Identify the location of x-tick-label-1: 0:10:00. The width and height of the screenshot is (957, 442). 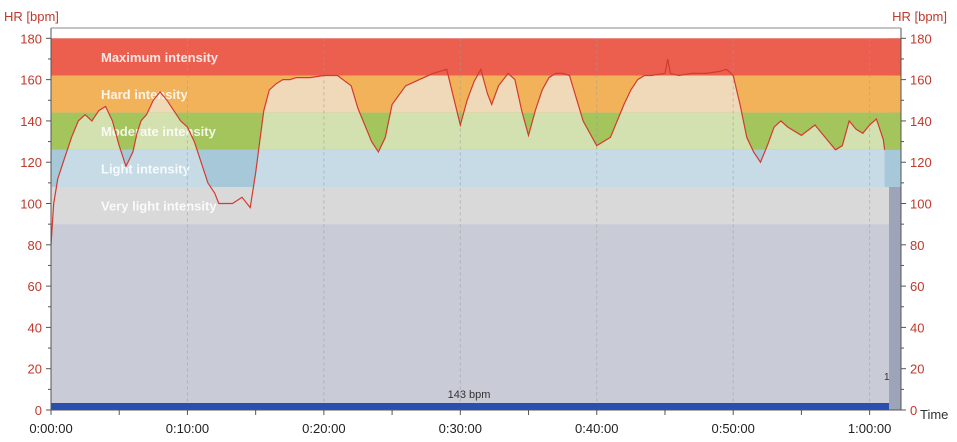
(187, 428).